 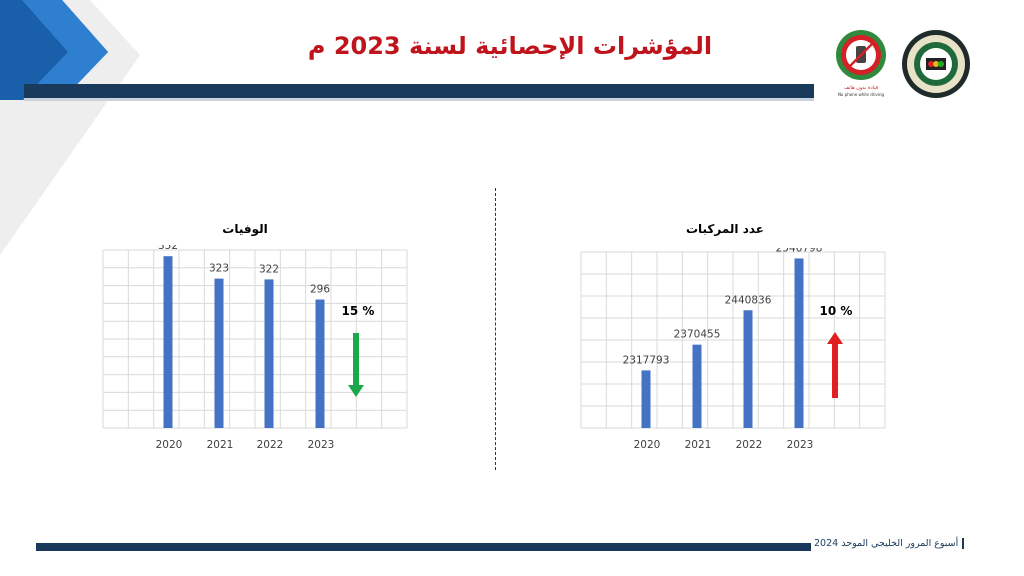 I want to click on slide-title: المؤشرات الإحصائية لسنة 2023 م, so click(x=510, y=46).